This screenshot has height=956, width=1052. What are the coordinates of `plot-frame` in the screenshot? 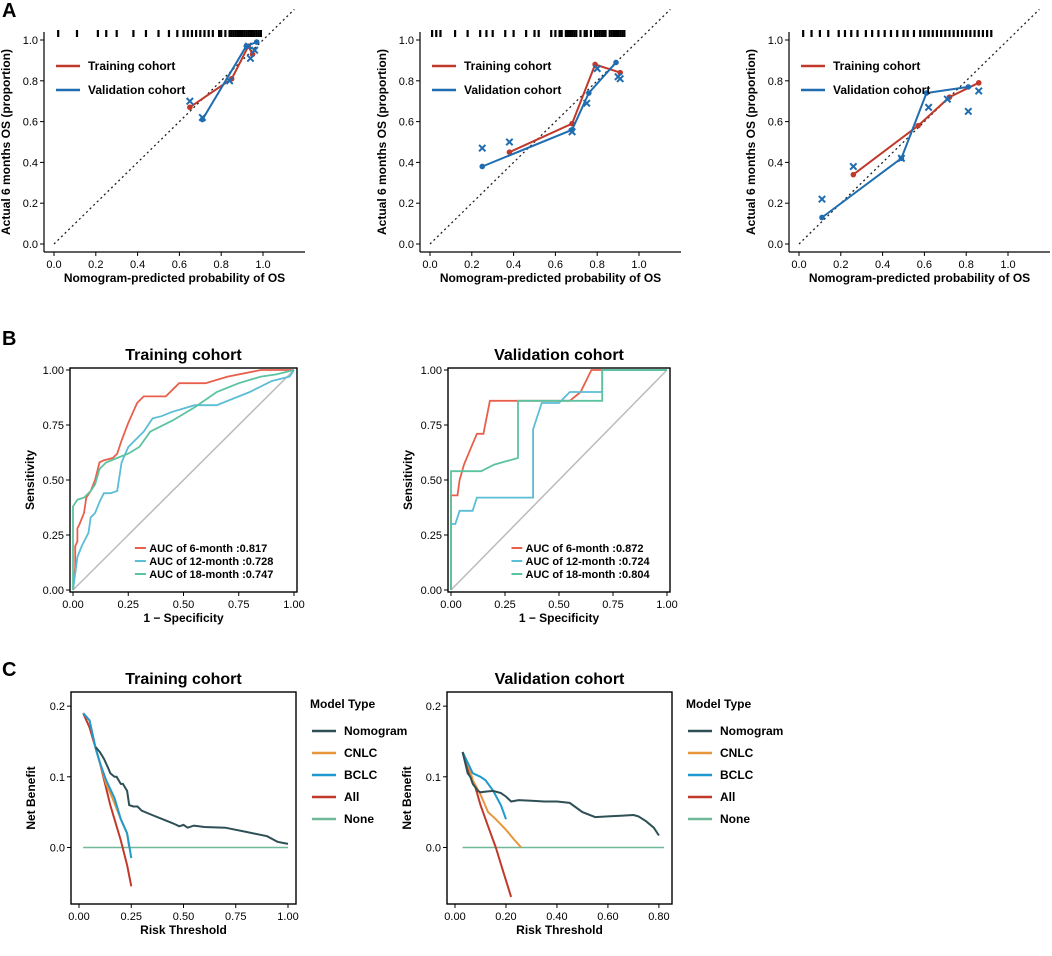 It's located at (559, 798).